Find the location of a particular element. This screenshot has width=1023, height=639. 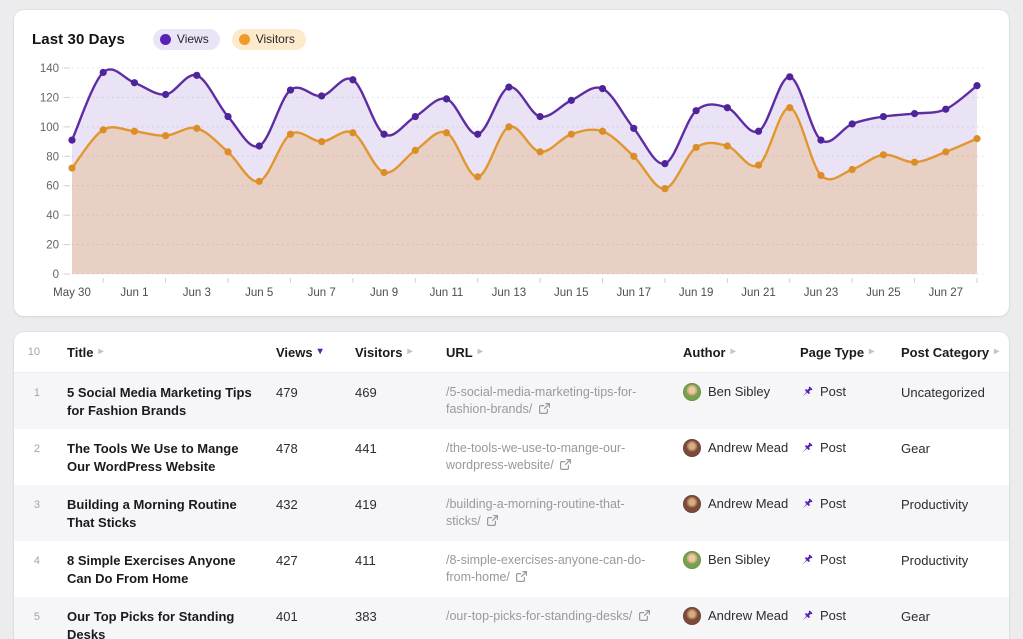

post-url-link: /our-top-picks-for-standing-desks/ is located at coordinates (564, 616).